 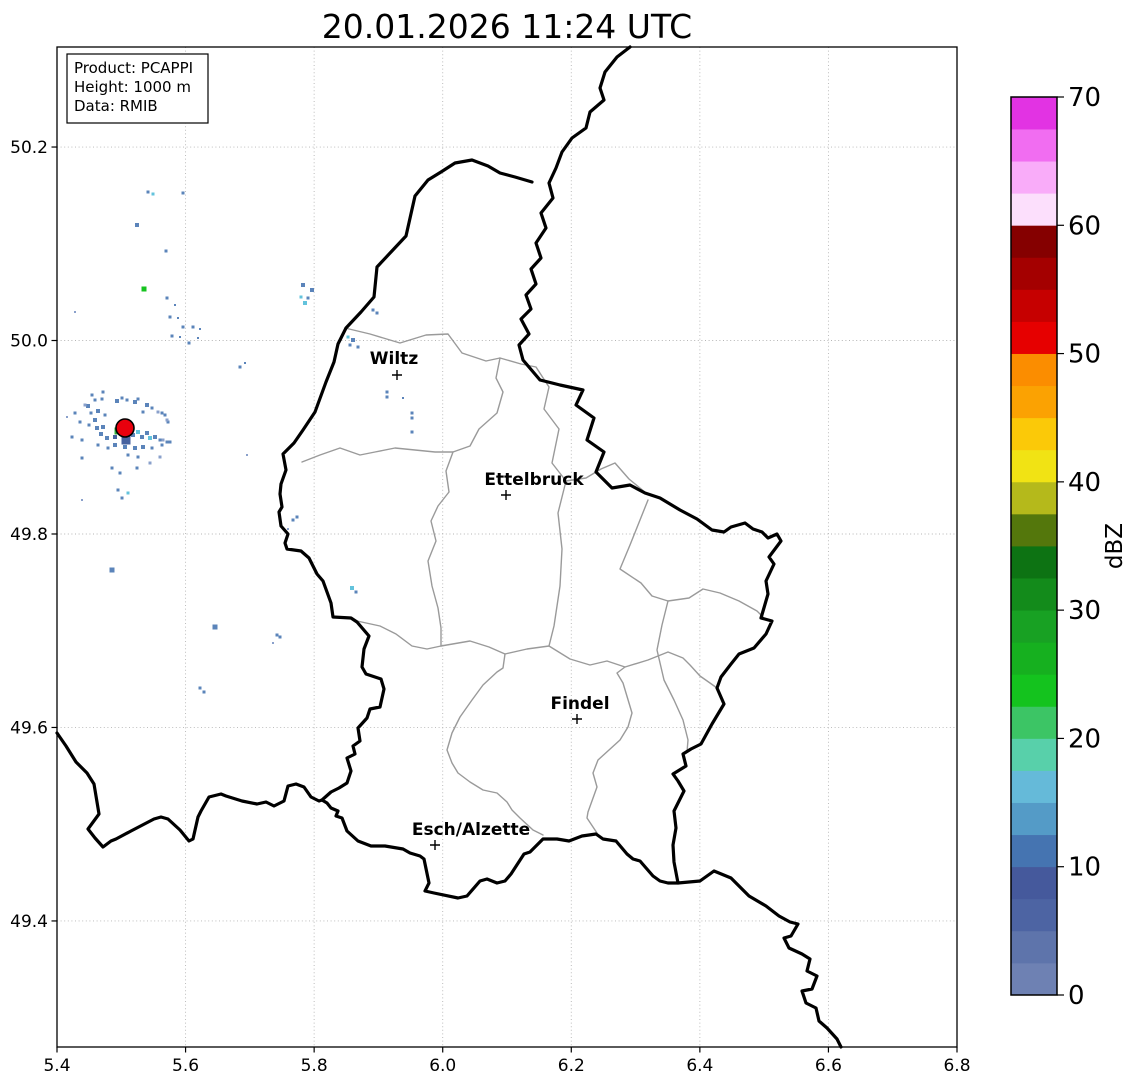 I want to click on x-tick-label: 6.0, so click(x=442, y=1066).